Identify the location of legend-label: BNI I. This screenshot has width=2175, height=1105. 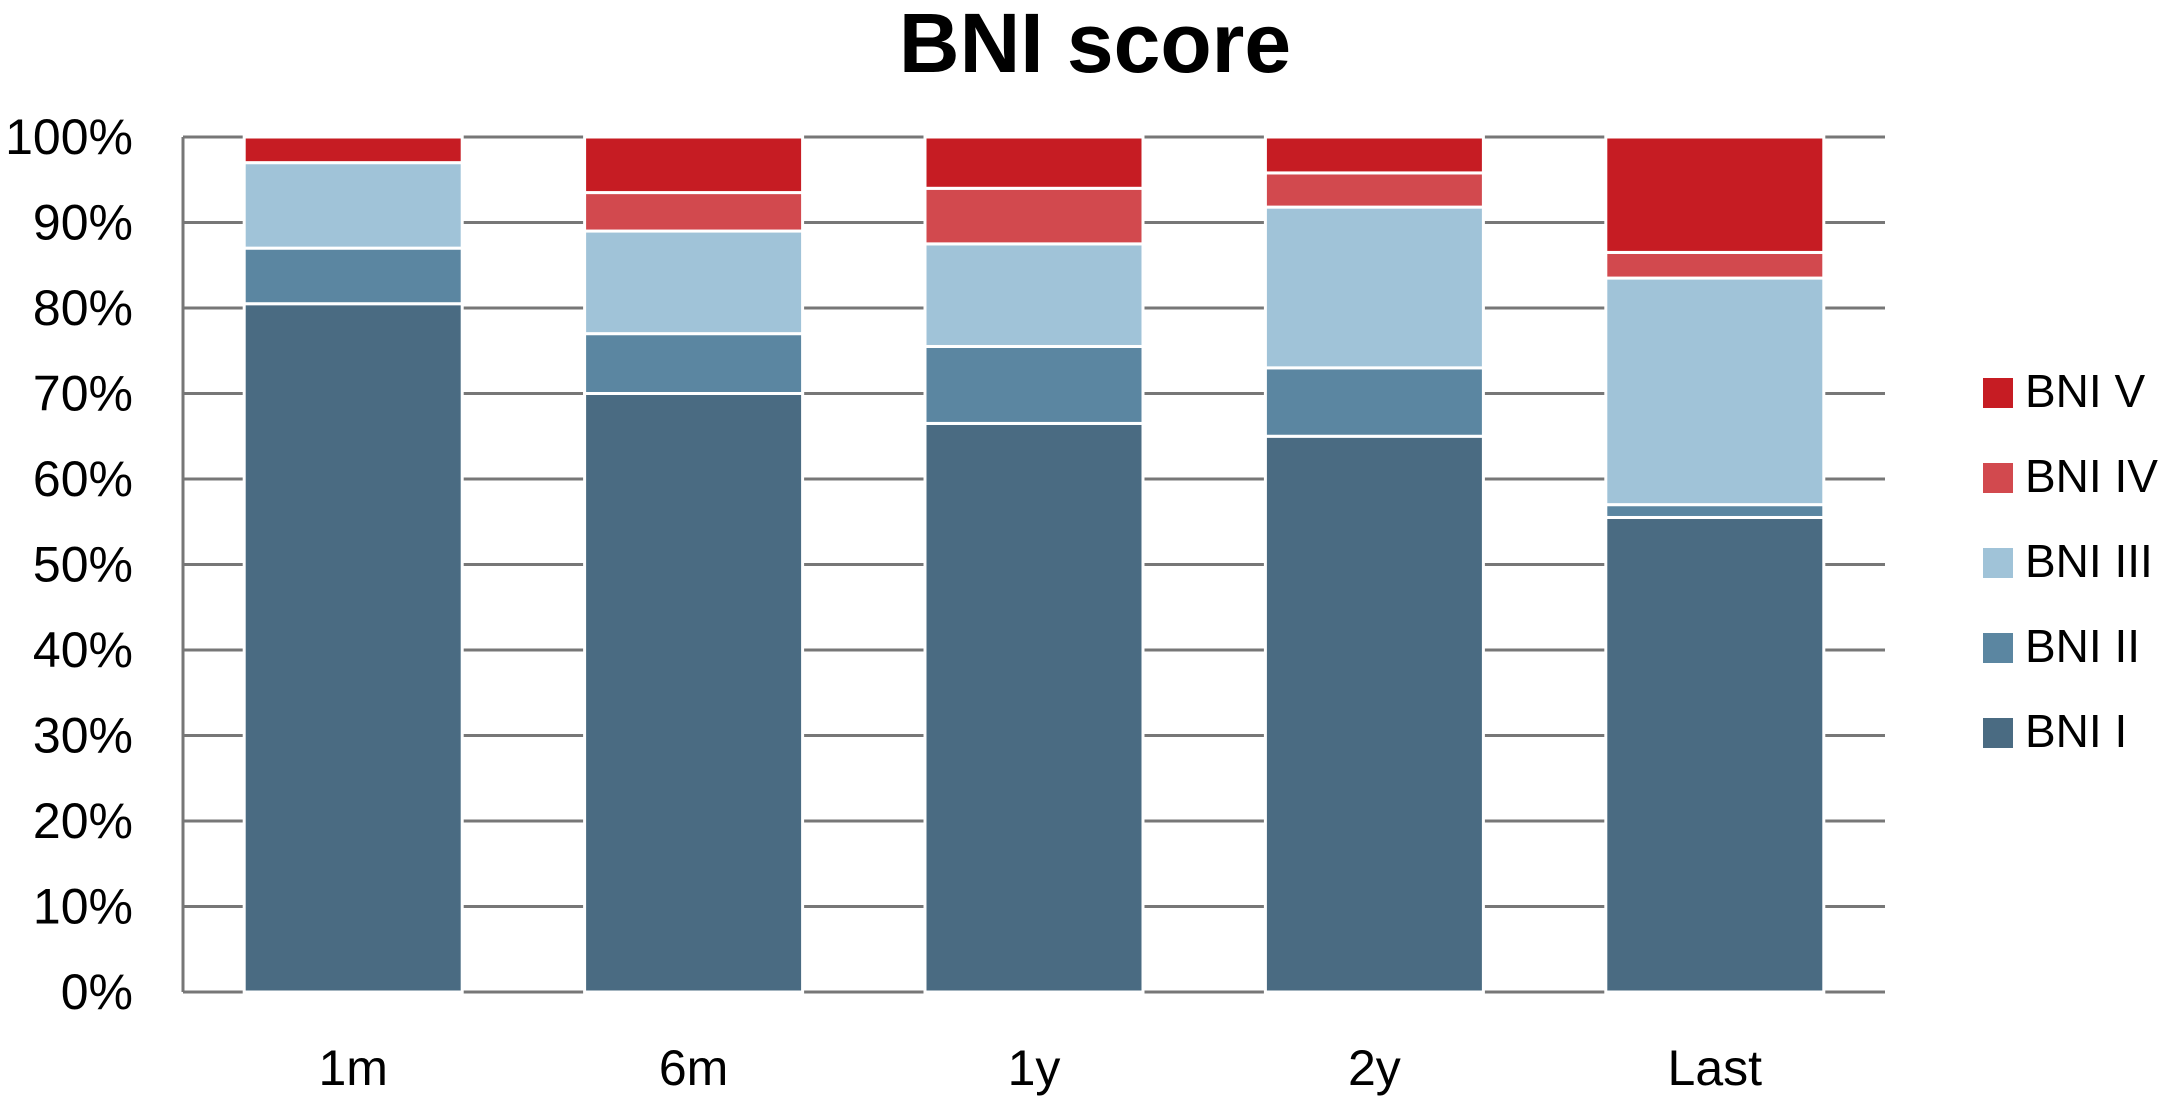
(2076, 731).